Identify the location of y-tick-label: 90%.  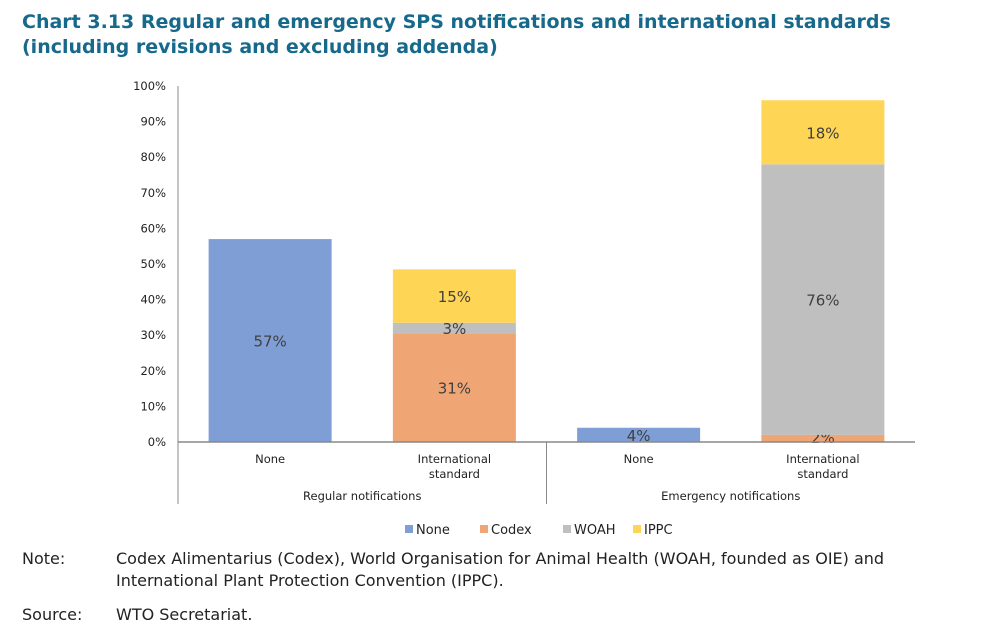
(153, 122).